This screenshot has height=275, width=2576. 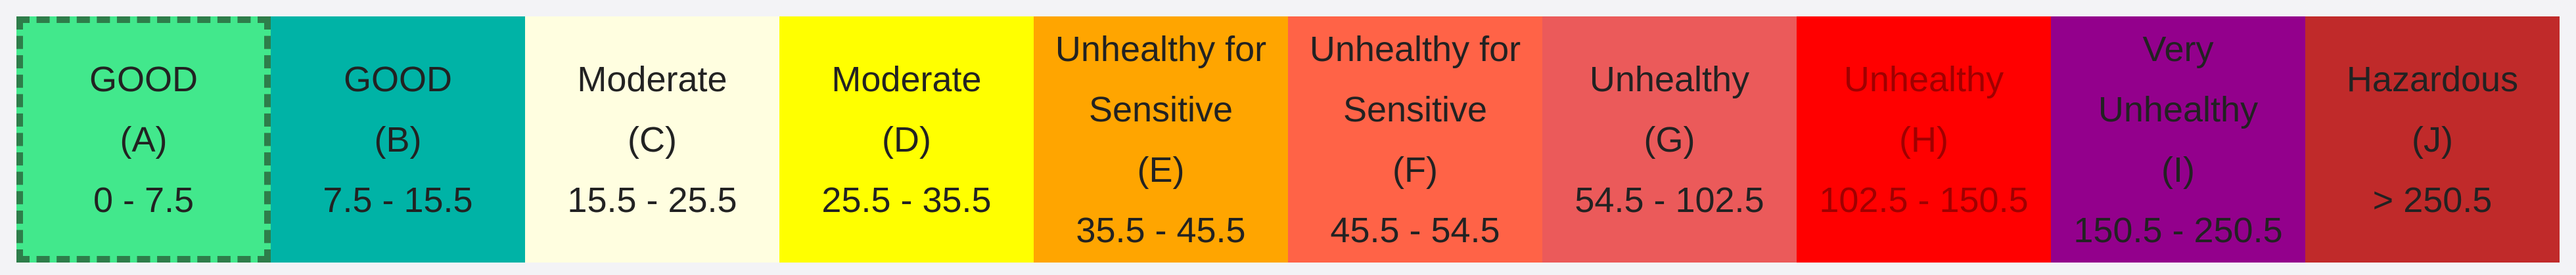 What do you see at coordinates (1161, 139) in the screenshot?
I see `aqi-category: Unhealthy for Sensitive (E) 35.5 - 45.5` at bounding box center [1161, 139].